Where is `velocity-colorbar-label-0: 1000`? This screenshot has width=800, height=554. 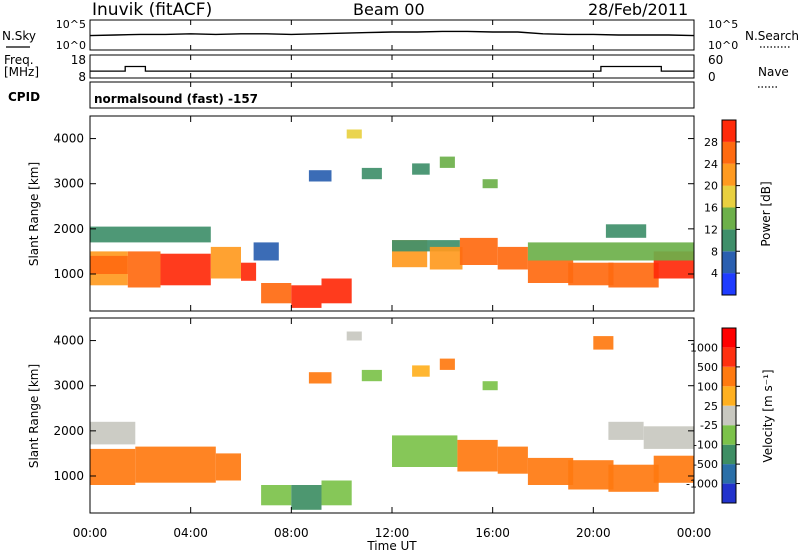 velocity-colorbar-label-0: 1000 is located at coordinates (704, 347).